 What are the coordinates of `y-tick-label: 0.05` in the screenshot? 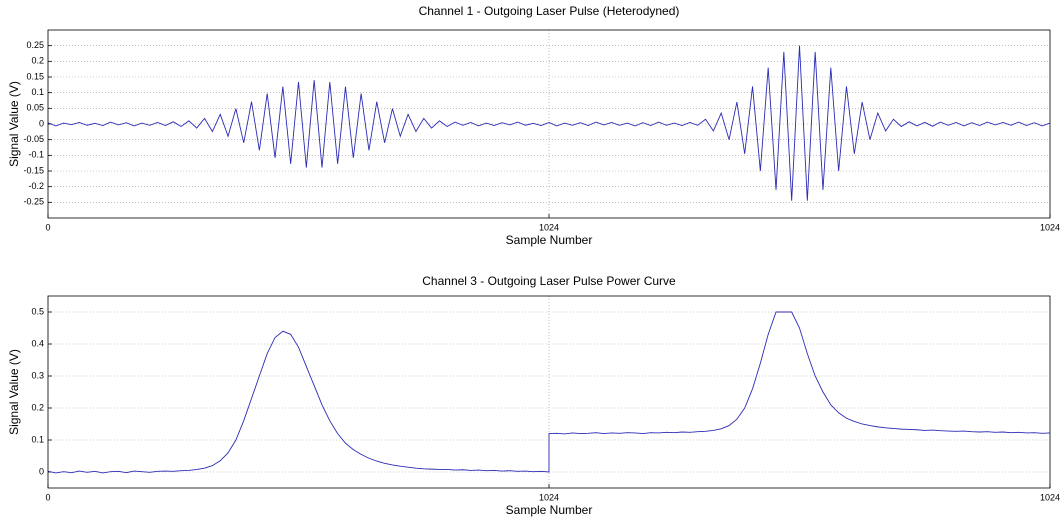 It's located at (35, 108).